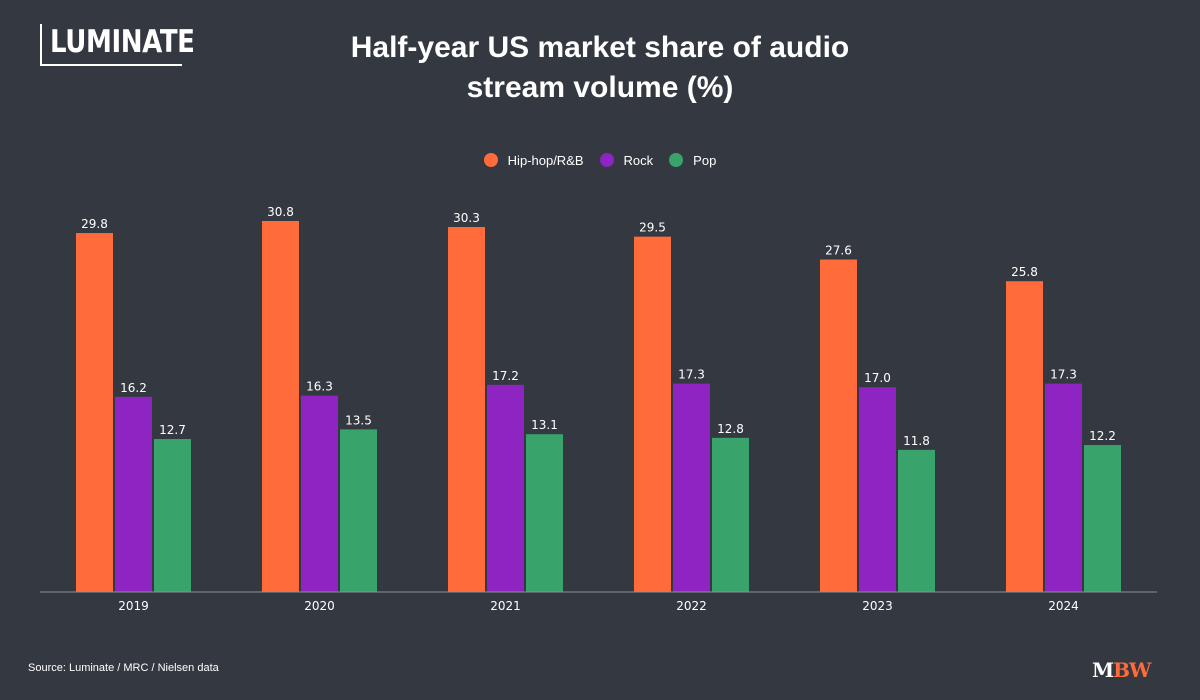 Image resolution: width=1200 pixels, height=700 pixels. Describe the element at coordinates (490, 160) in the screenshot. I see `legend-marker-hiphop` at that location.